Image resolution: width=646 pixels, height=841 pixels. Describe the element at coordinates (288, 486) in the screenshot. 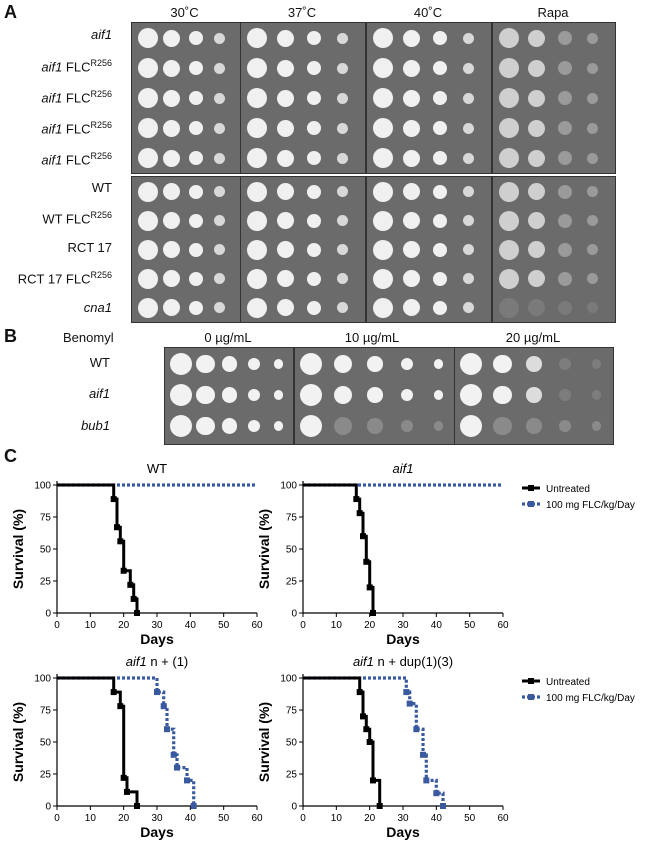

I see `y-tick-label: 100` at that location.